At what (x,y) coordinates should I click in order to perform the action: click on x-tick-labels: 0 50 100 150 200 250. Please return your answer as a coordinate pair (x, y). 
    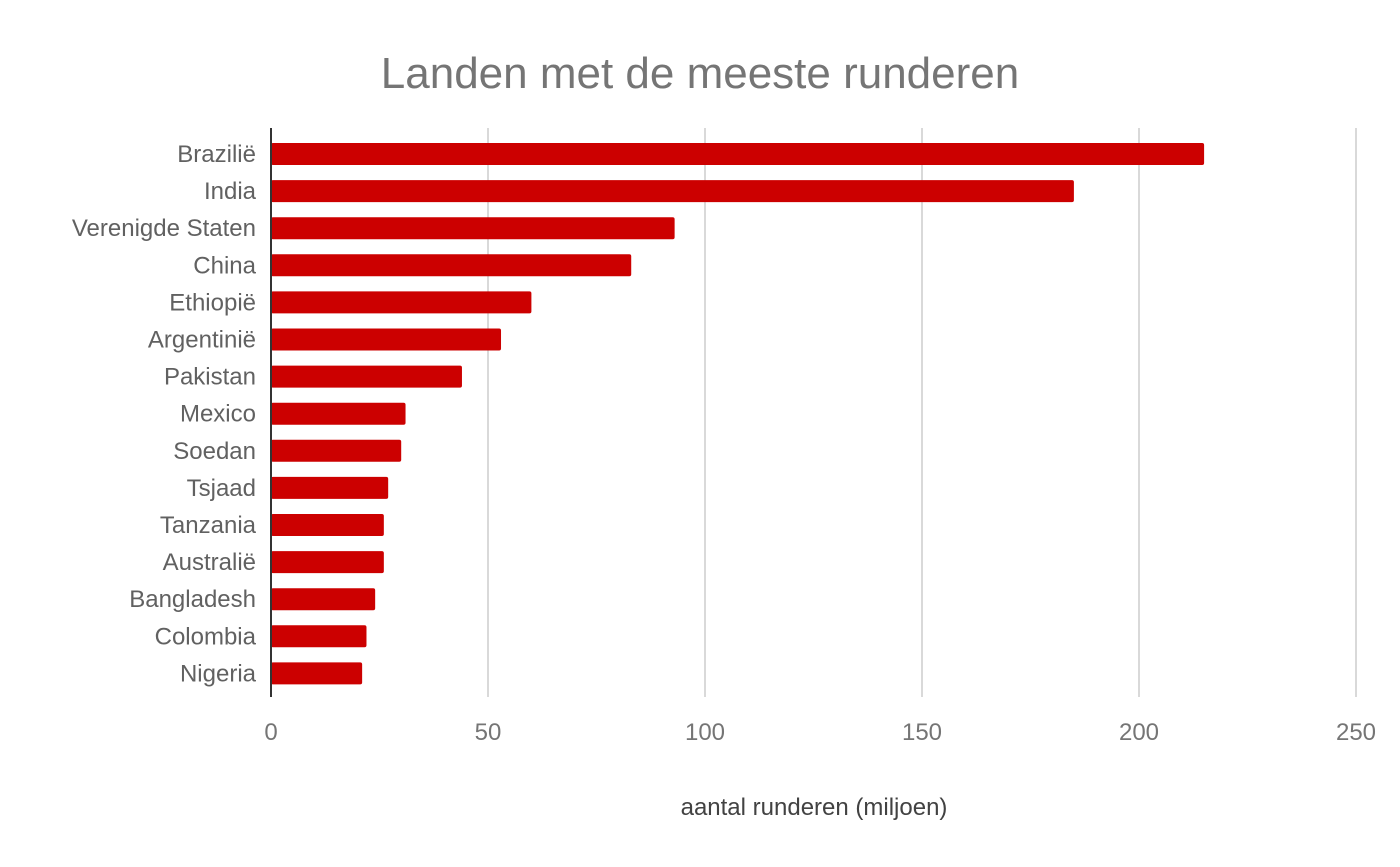
    Looking at the image, I should click on (820, 732).